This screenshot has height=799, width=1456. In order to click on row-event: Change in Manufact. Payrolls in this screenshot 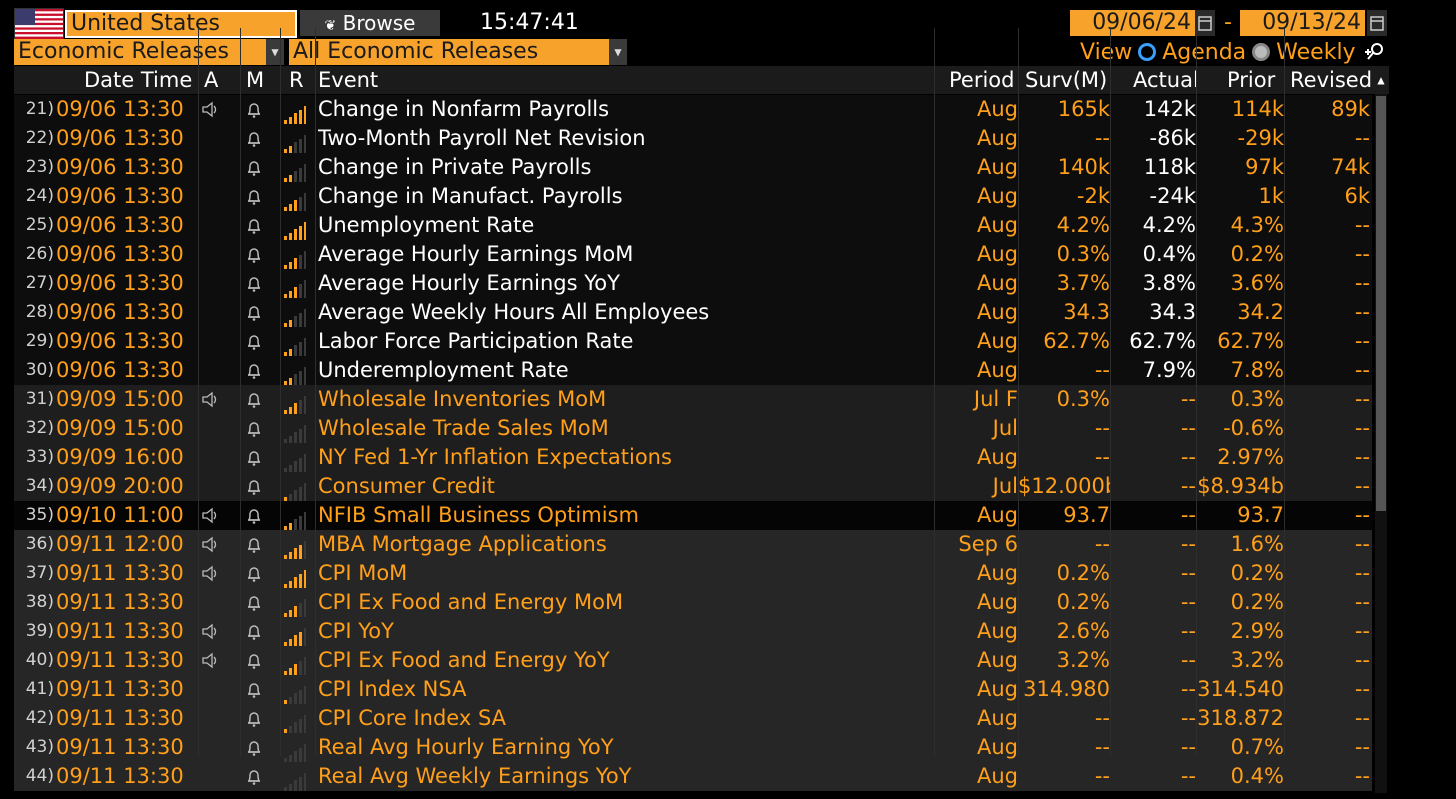, I will do `click(470, 196)`.